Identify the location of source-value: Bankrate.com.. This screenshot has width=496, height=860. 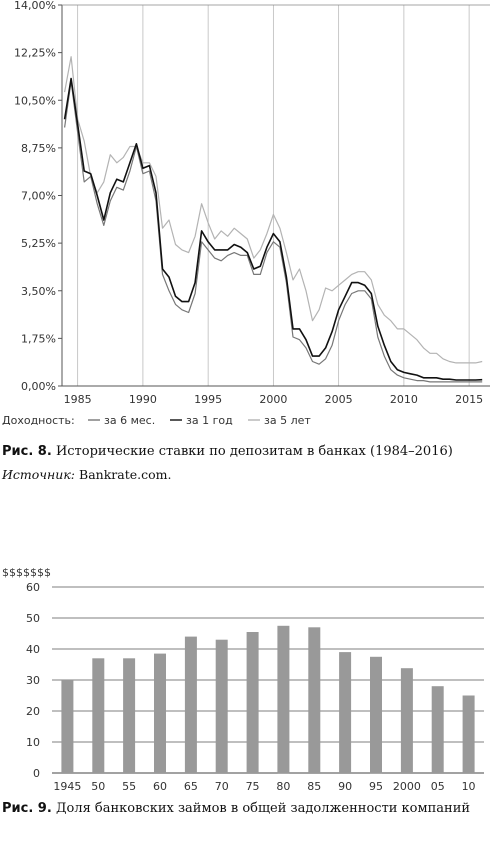
(125, 474).